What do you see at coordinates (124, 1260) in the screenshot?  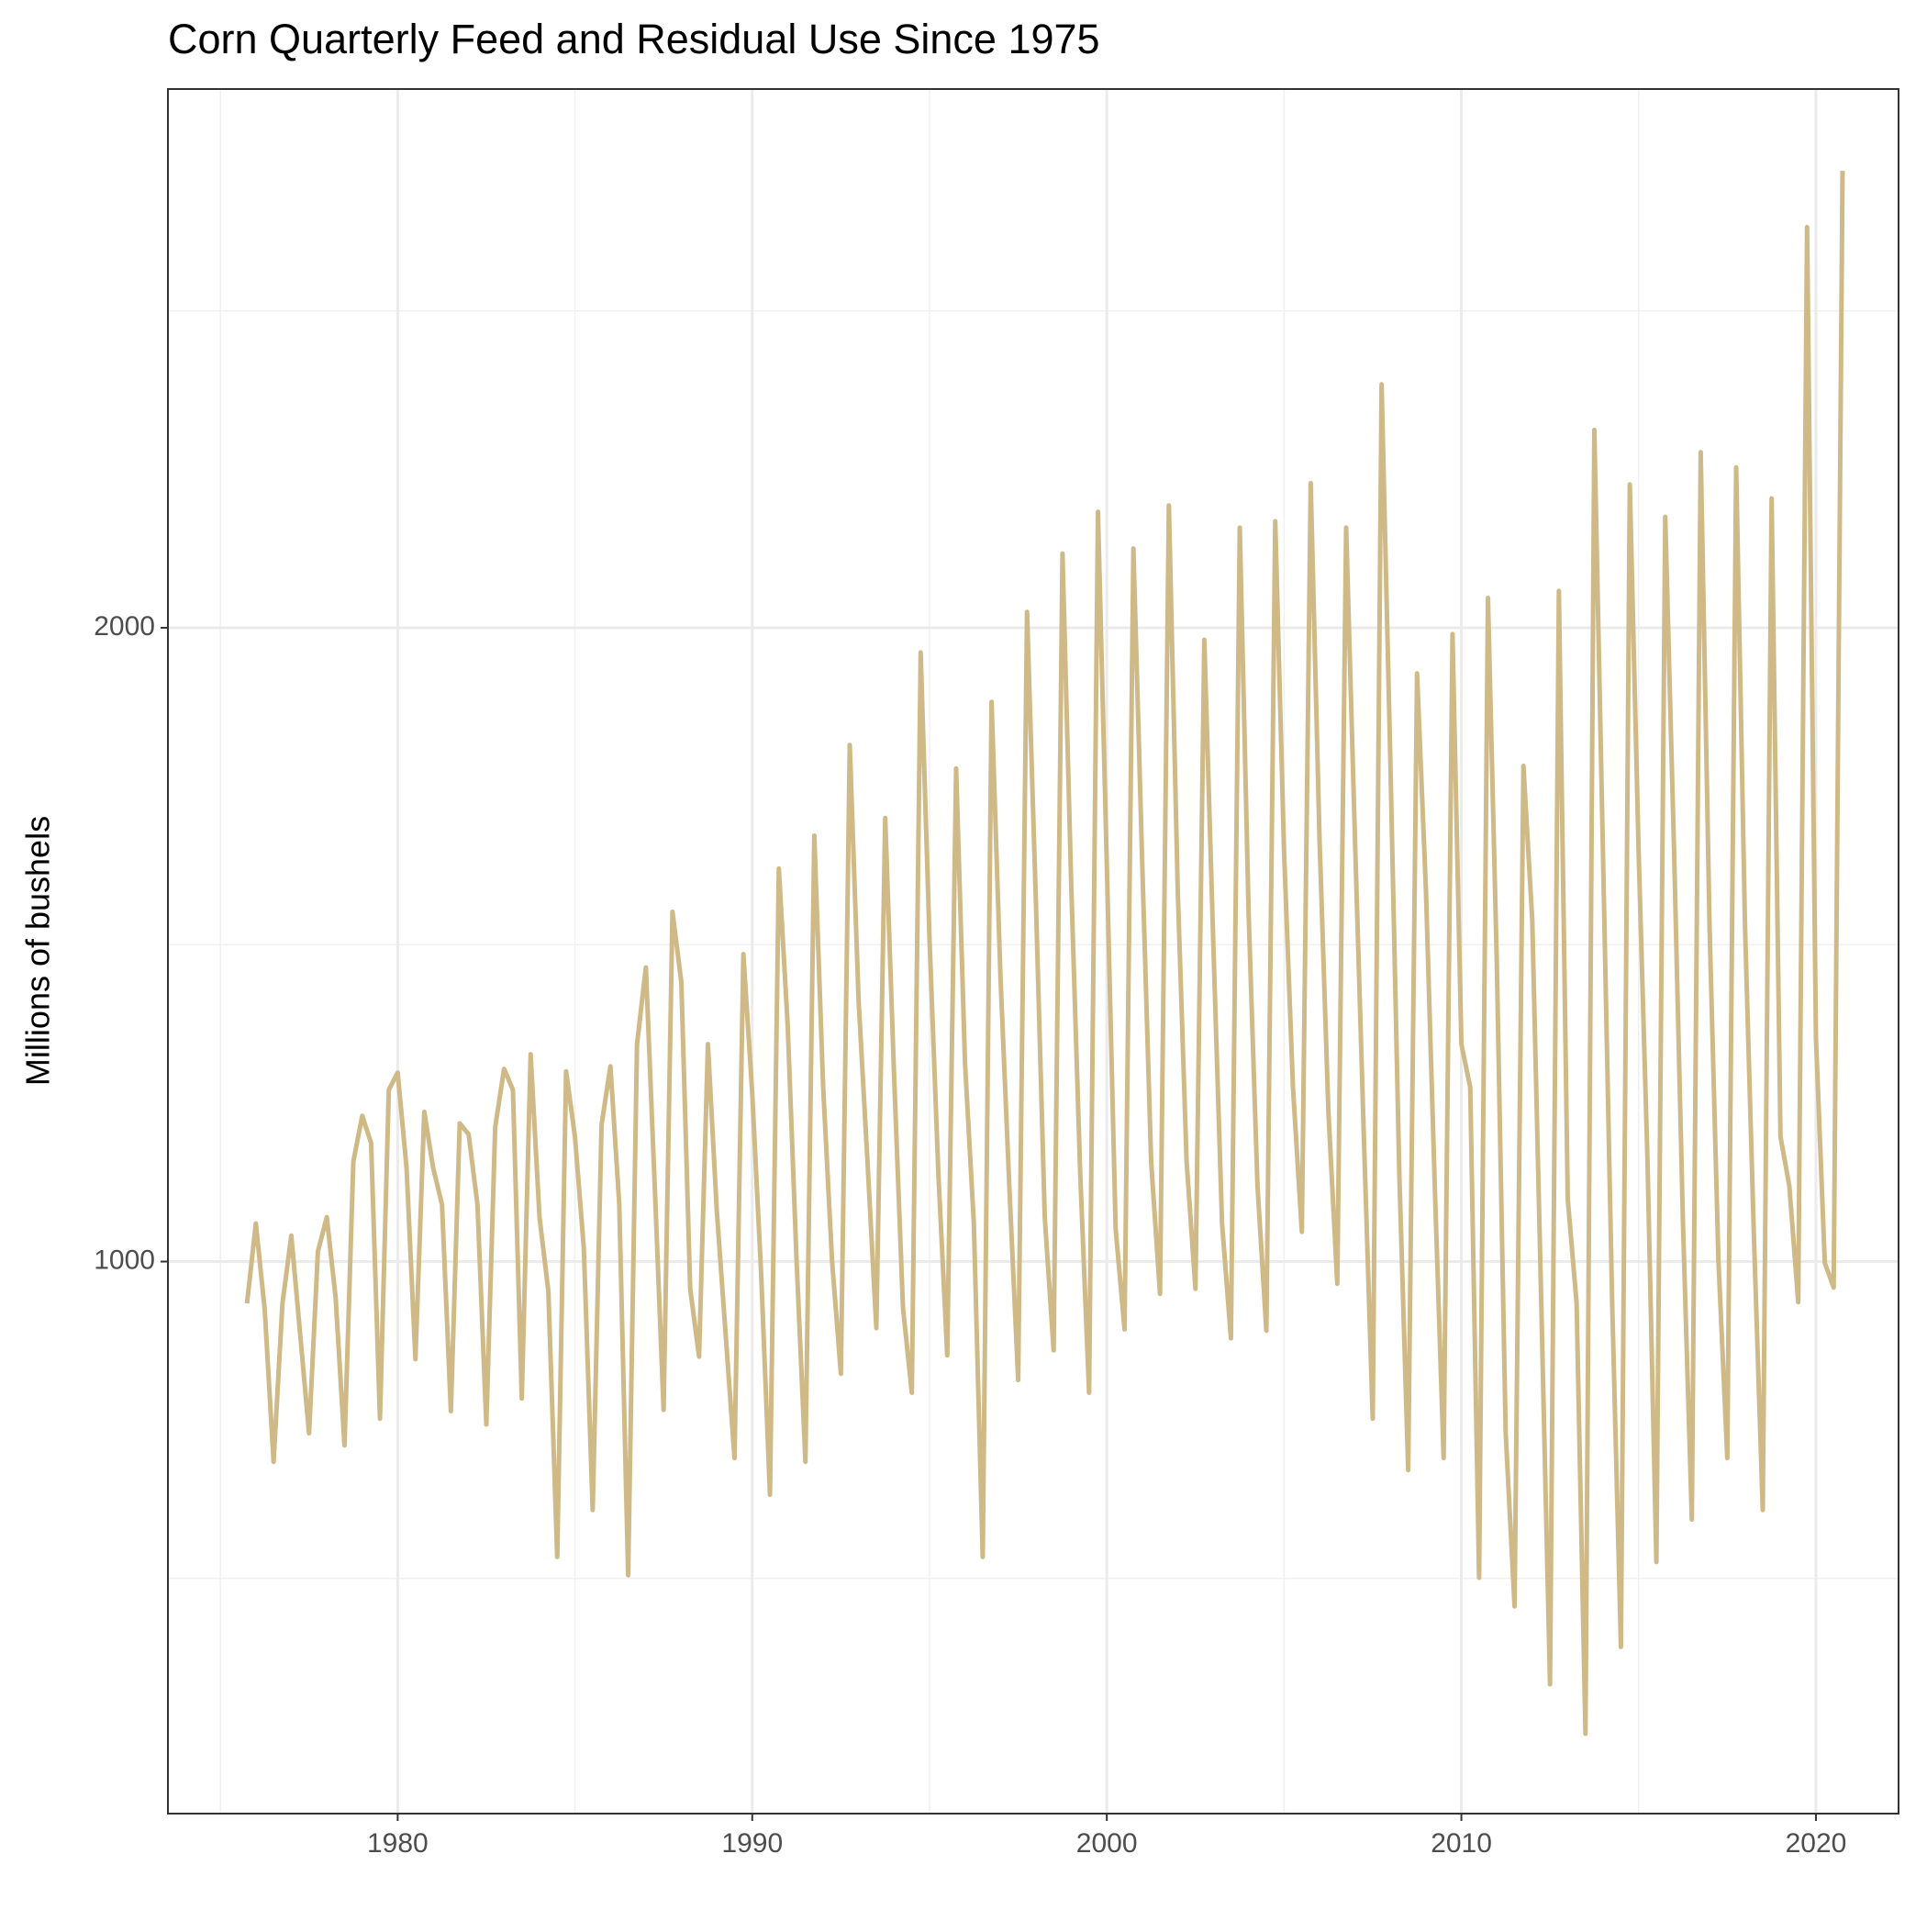 I see `y-tick-label: 1000` at bounding box center [124, 1260].